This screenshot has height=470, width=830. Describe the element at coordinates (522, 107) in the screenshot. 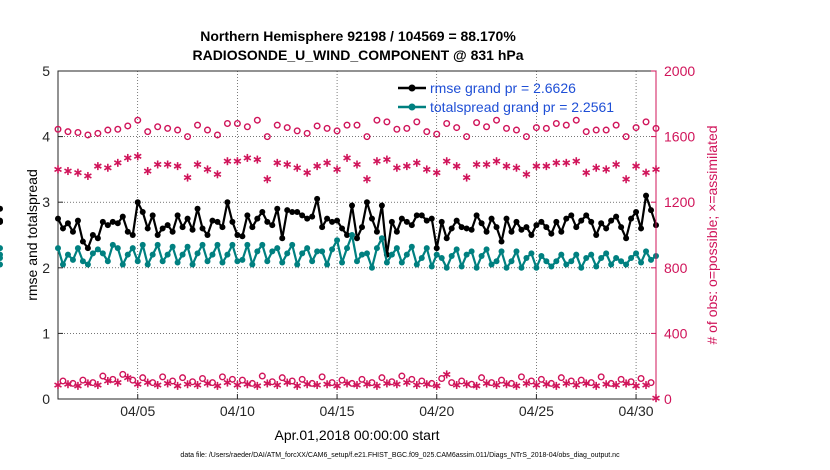

I see `legend-spread-label: totalspread grand pr = 2.2561` at that location.